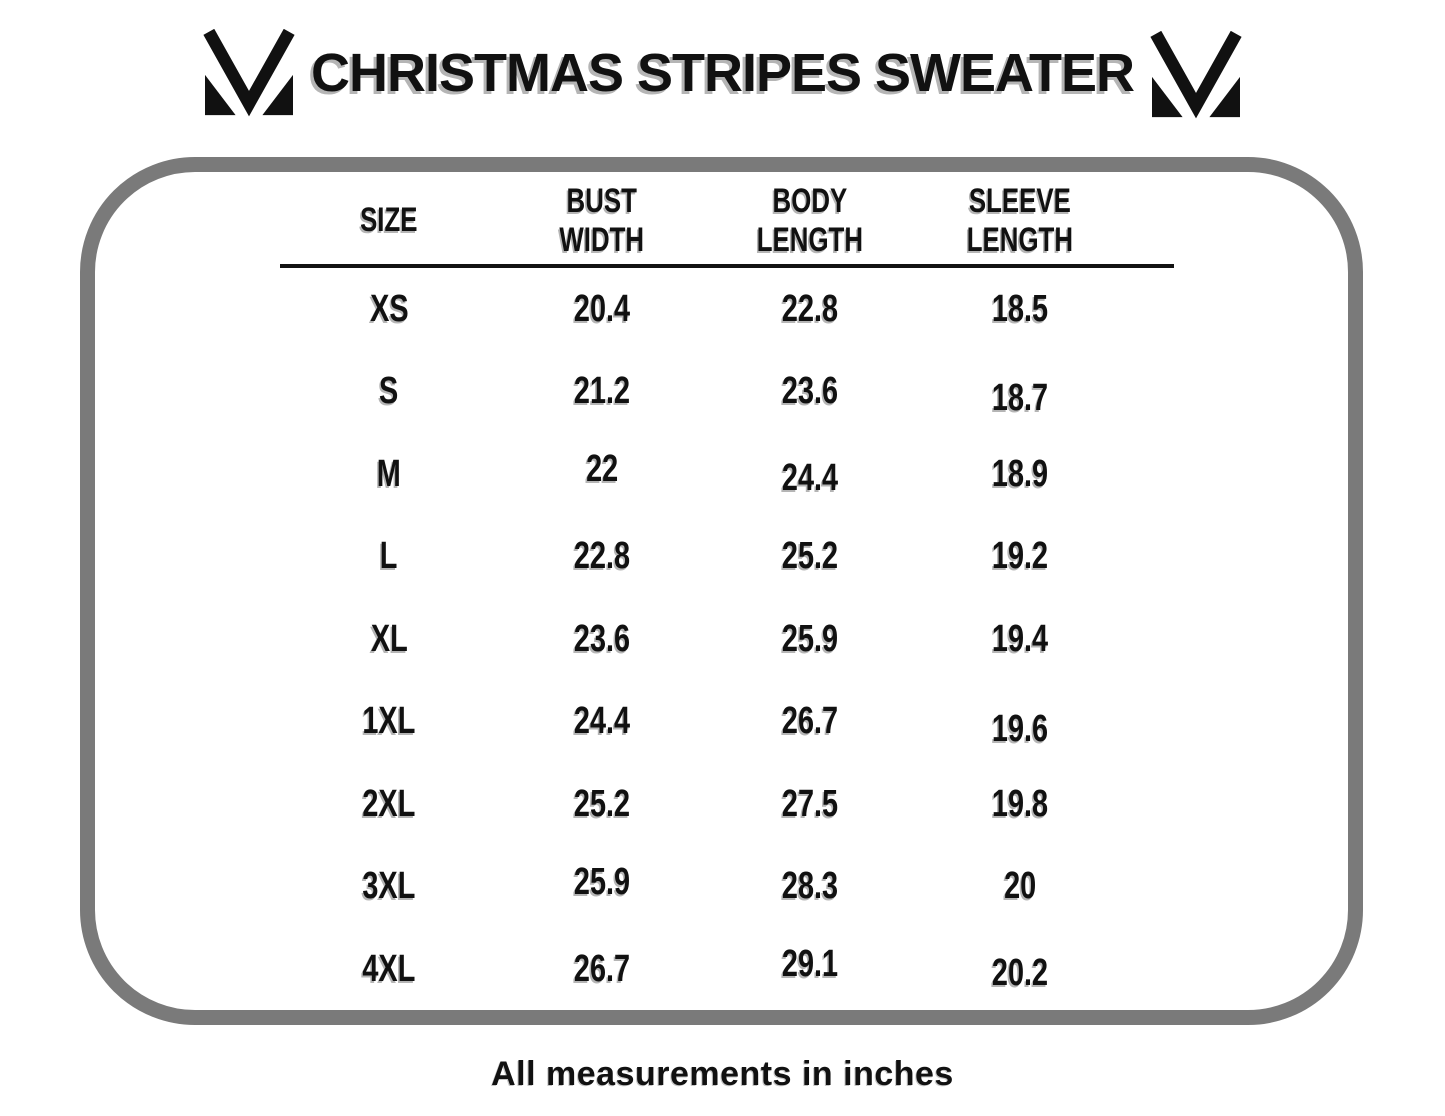 This screenshot has width=1445, height=1116. I want to click on brand-logo-left, so click(249, 72).